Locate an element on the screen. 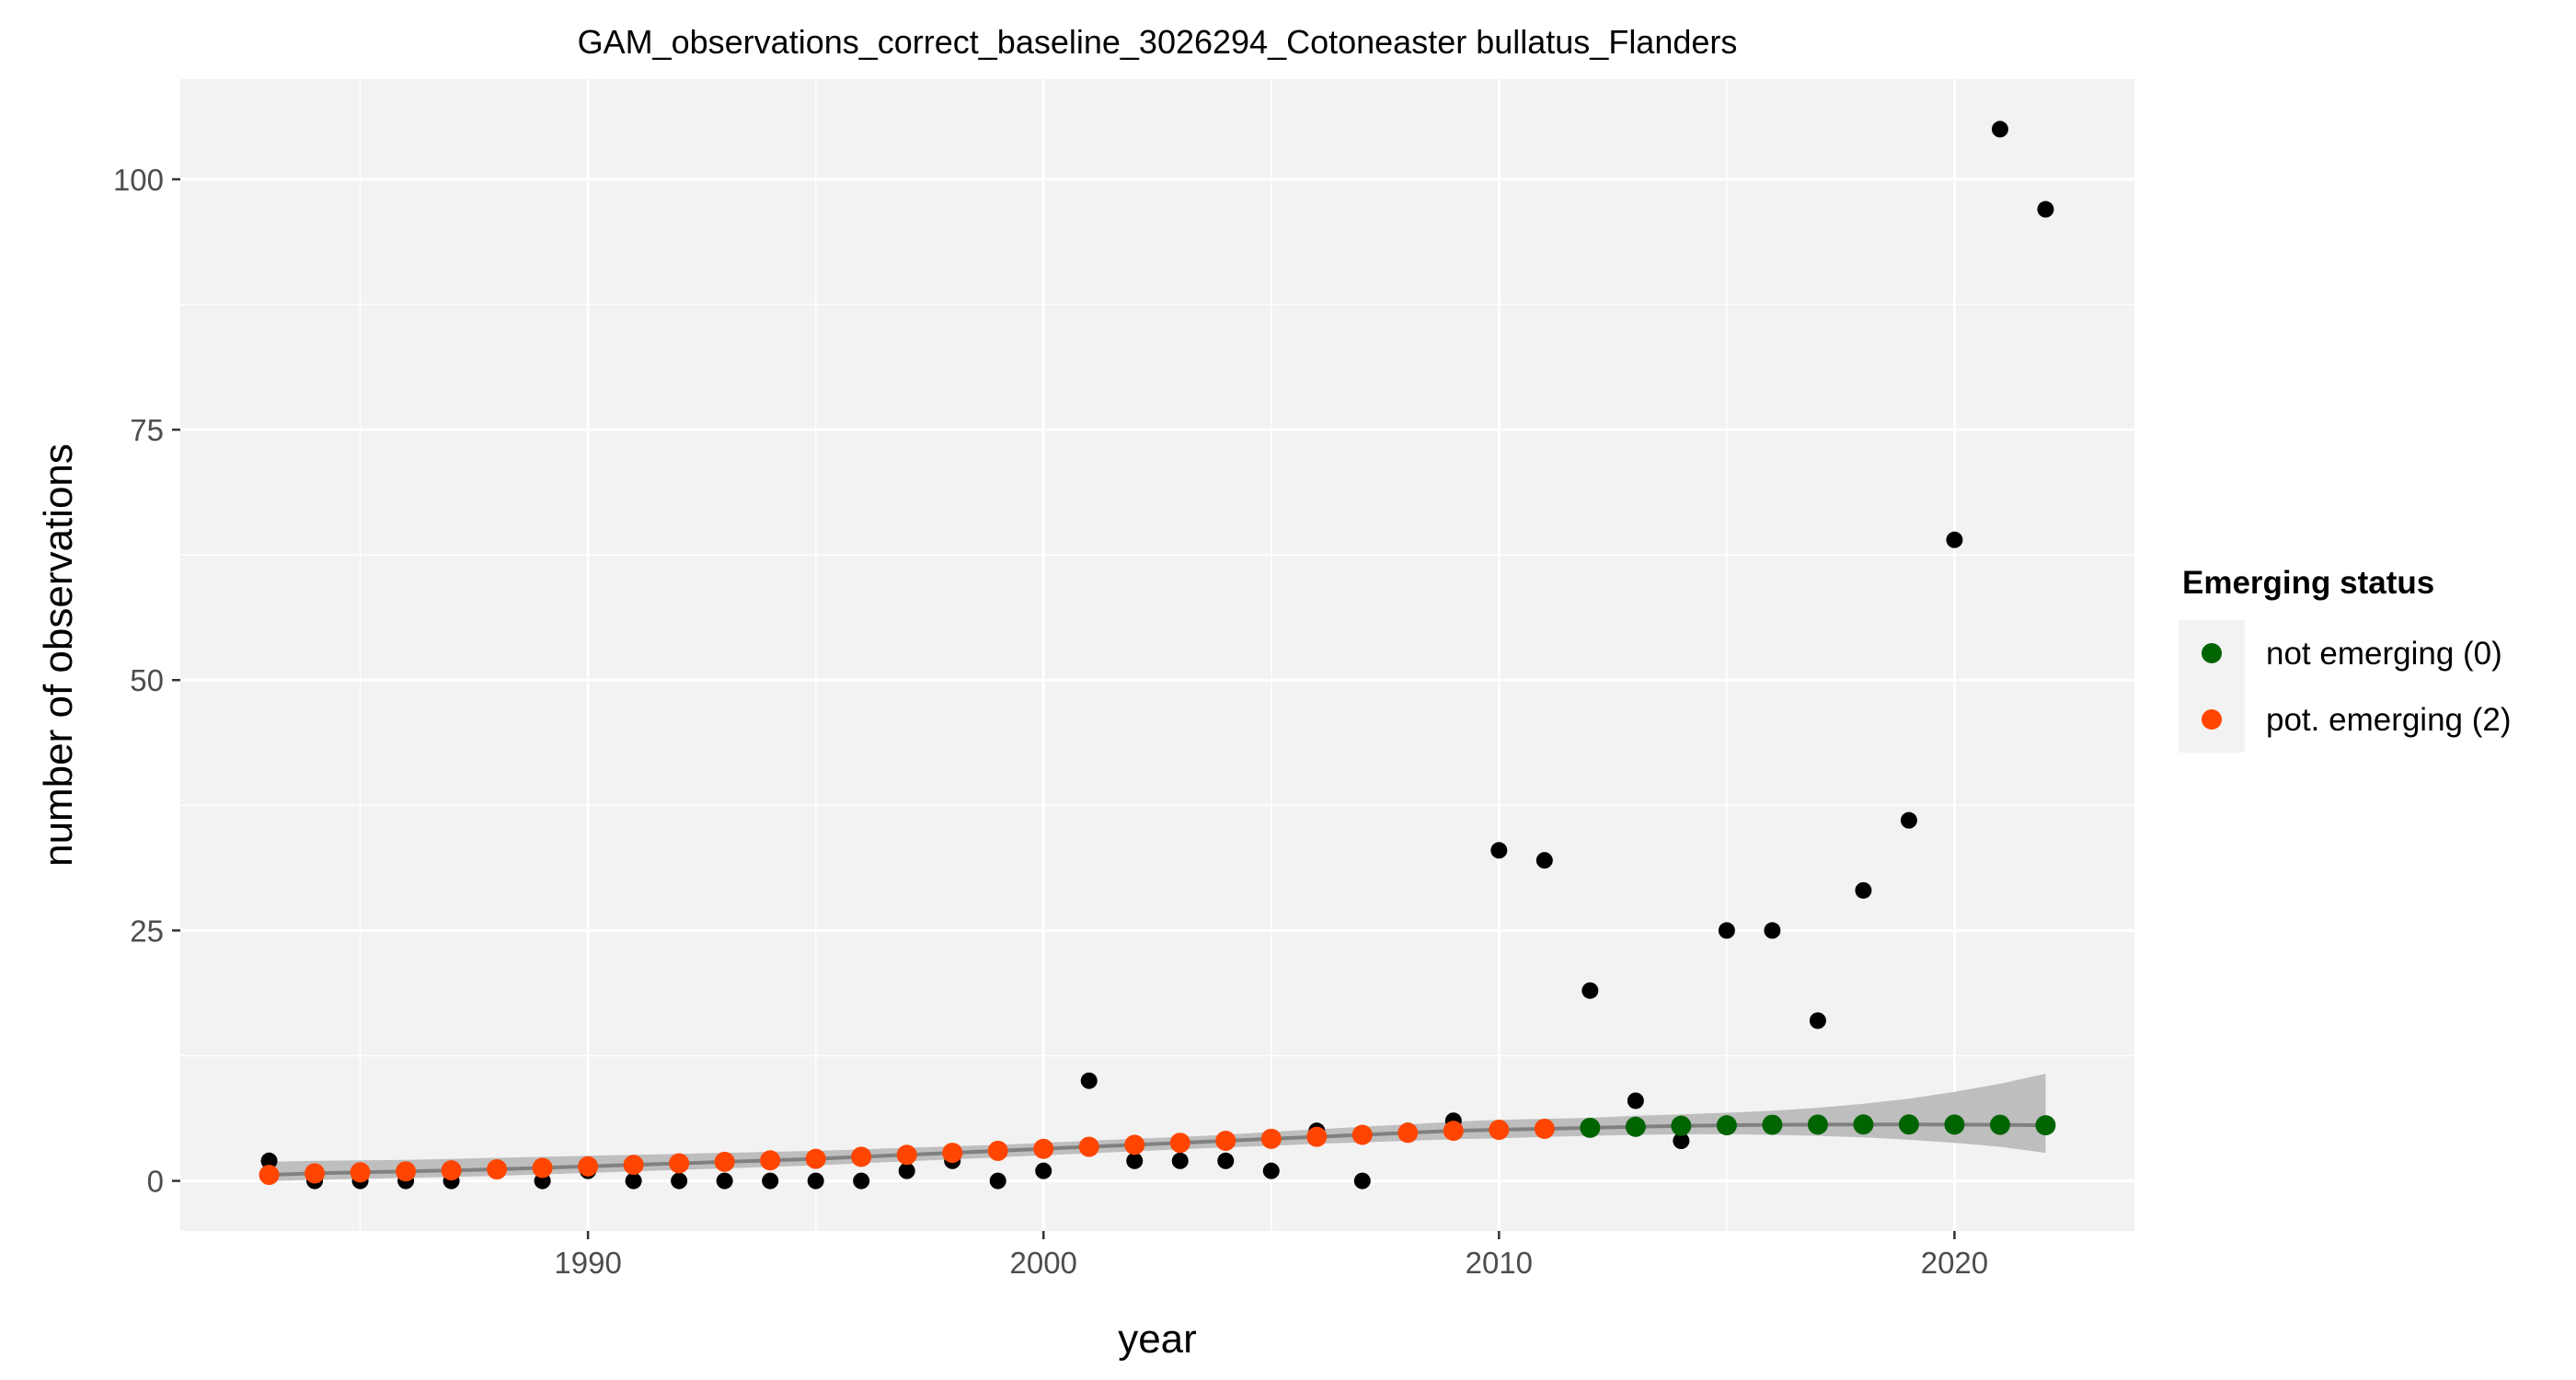 The height and width of the screenshot is (1380, 2576). y-axis: 0 25 50 75 100 is located at coordinates (146, 681).